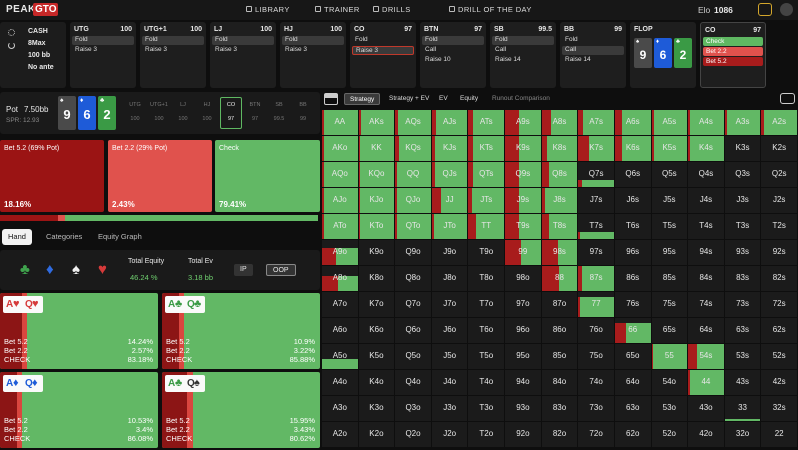 The image size is (798, 450). Describe the element at coordinates (376, 174) in the screenshot. I see `hand-cell: KQo` at that location.